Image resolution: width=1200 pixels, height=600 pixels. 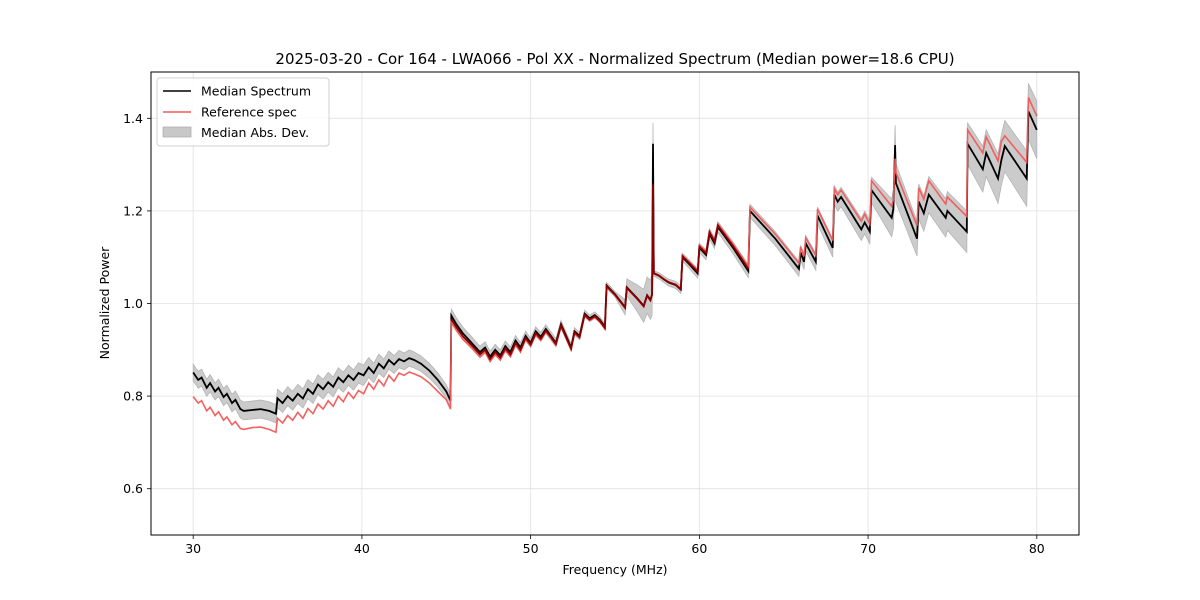 What do you see at coordinates (614, 569) in the screenshot?
I see `x-axis-label: Frequency (MHz)` at bounding box center [614, 569].